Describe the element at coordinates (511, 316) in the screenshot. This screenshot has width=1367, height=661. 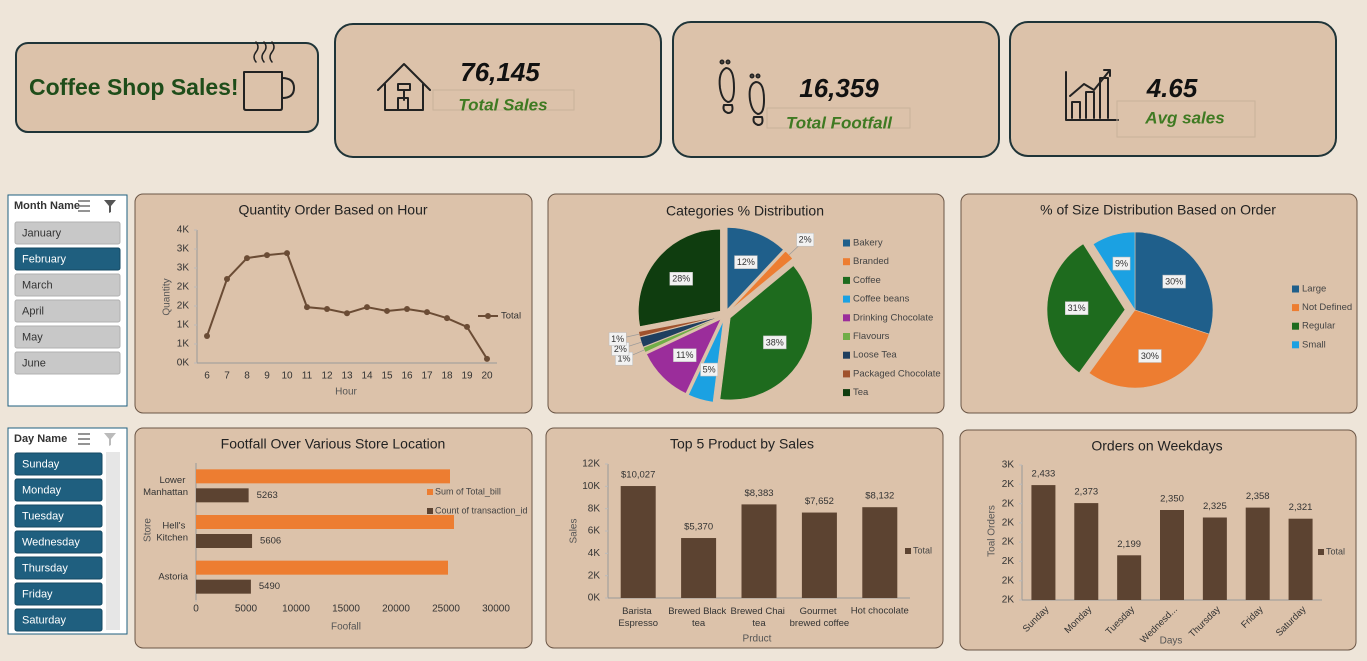
I see `legend-label: Total` at that location.